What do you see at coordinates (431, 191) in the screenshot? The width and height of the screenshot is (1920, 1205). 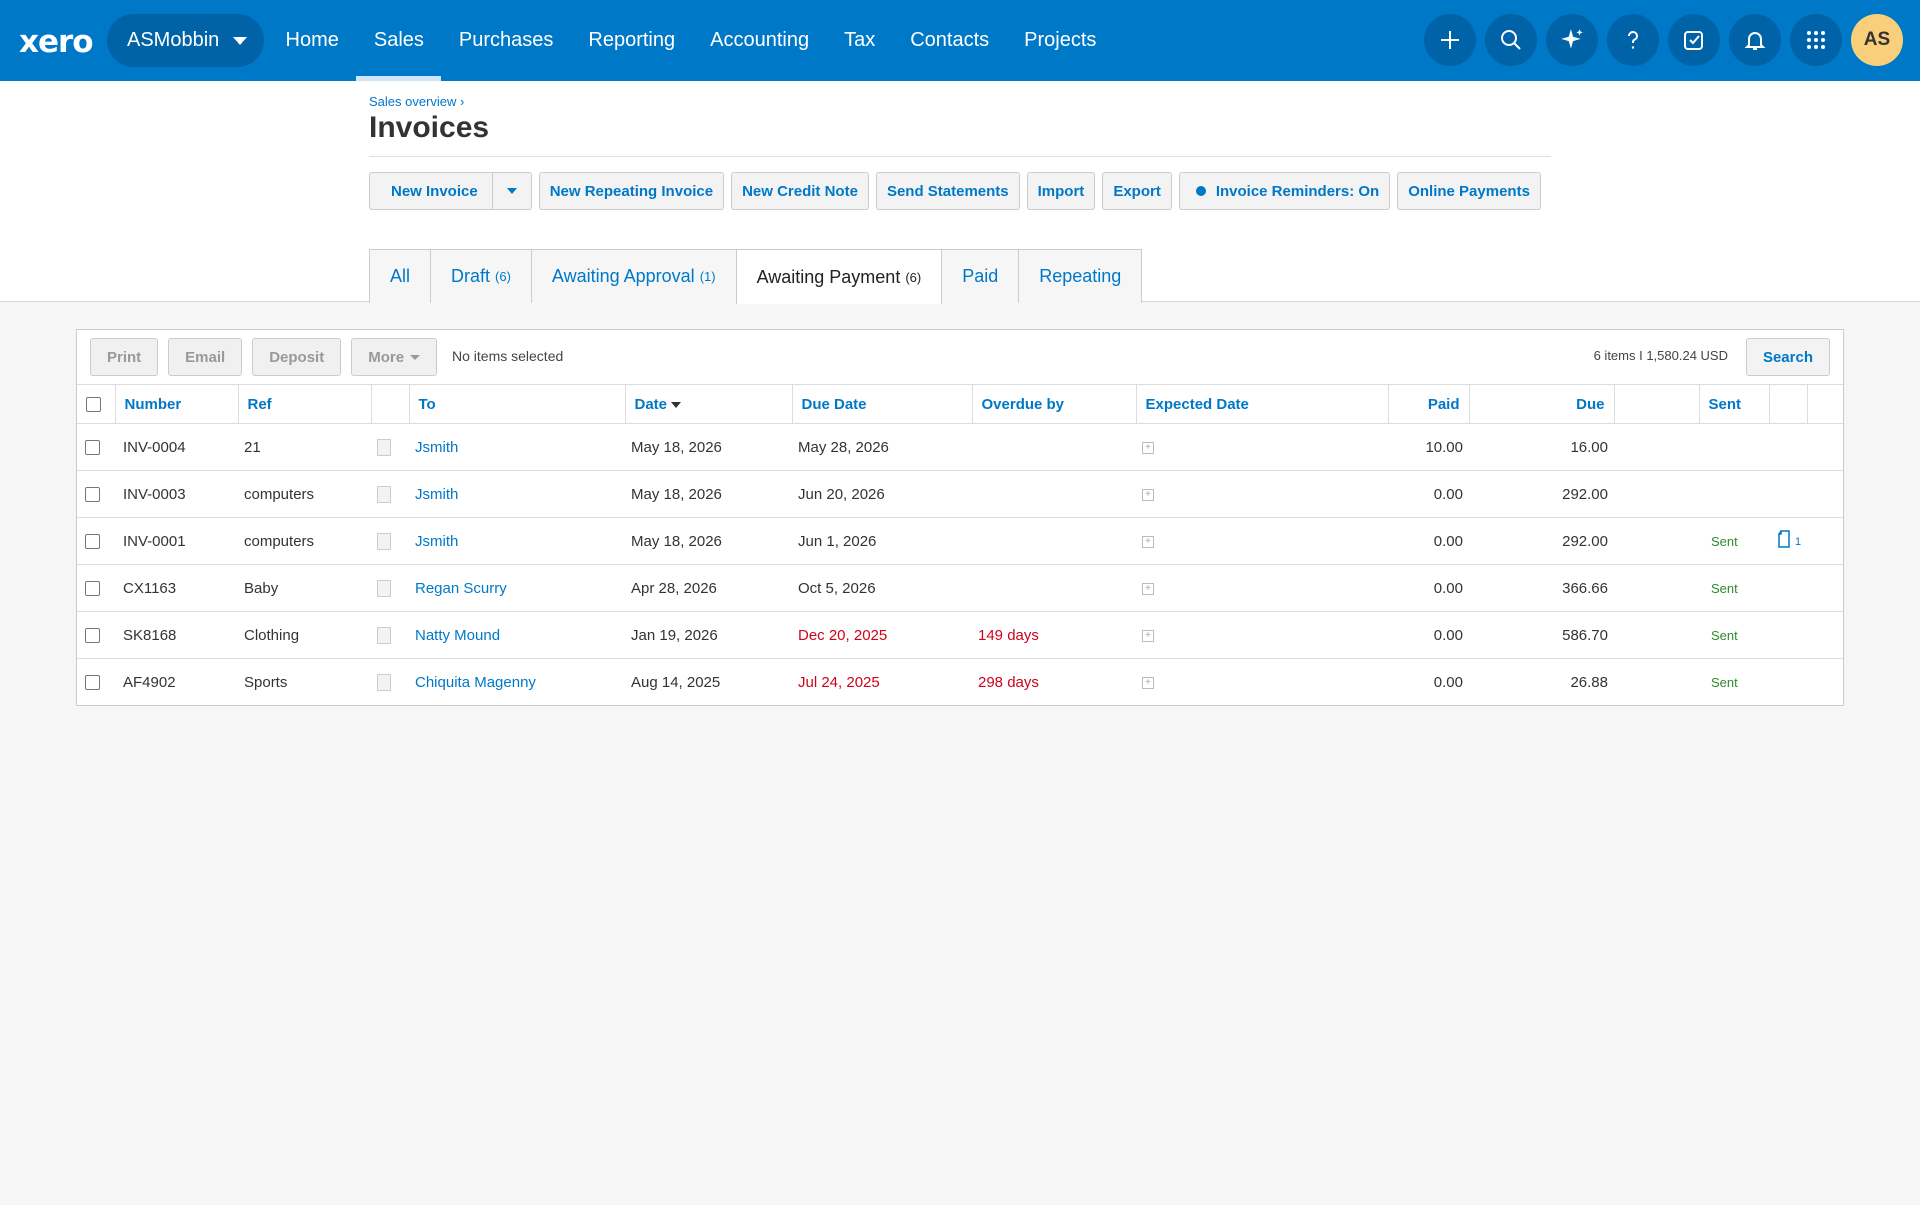 I see `new-invoice-button: New Invoice` at bounding box center [431, 191].